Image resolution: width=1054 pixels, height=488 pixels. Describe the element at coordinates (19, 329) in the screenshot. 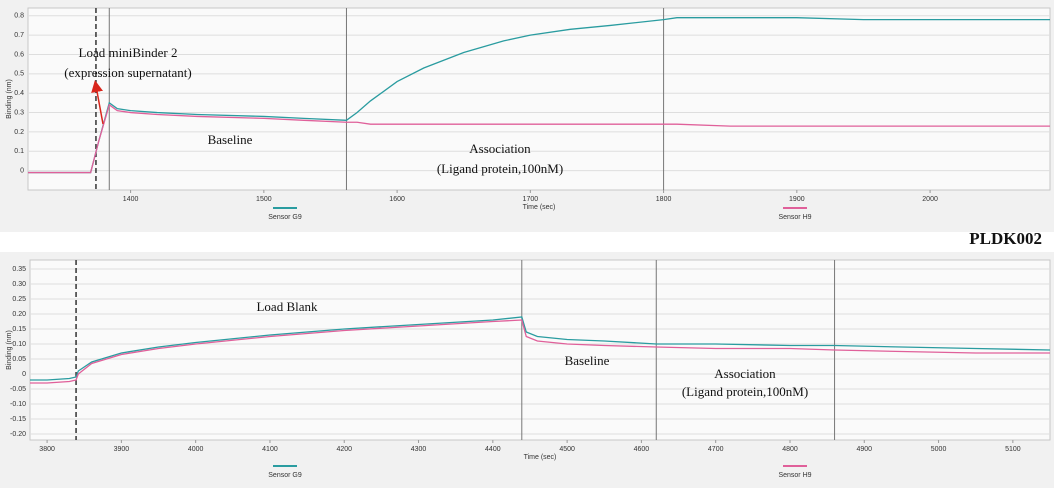

I see `y-tick-label: 0.15` at that location.